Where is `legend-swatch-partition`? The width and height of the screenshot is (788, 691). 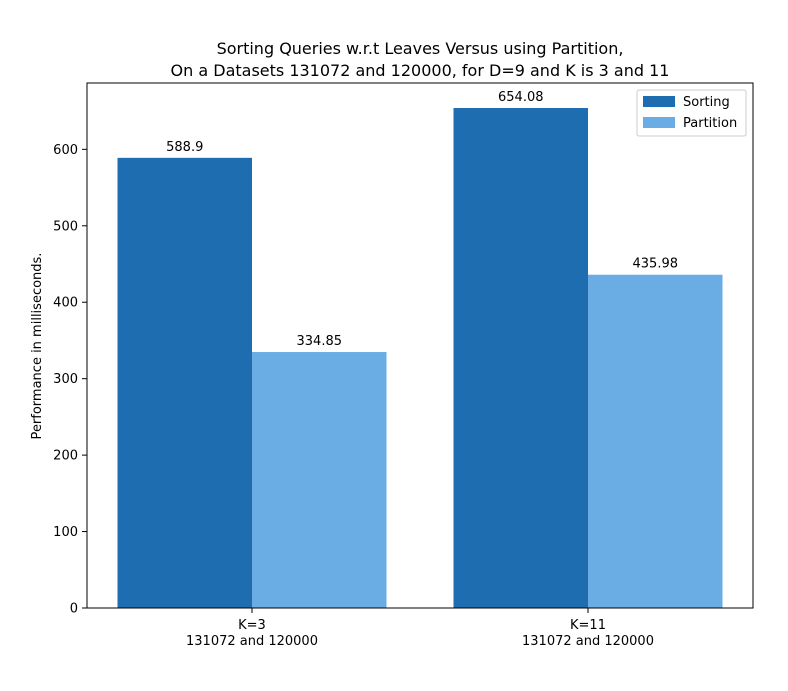 legend-swatch-partition is located at coordinates (659, 122).